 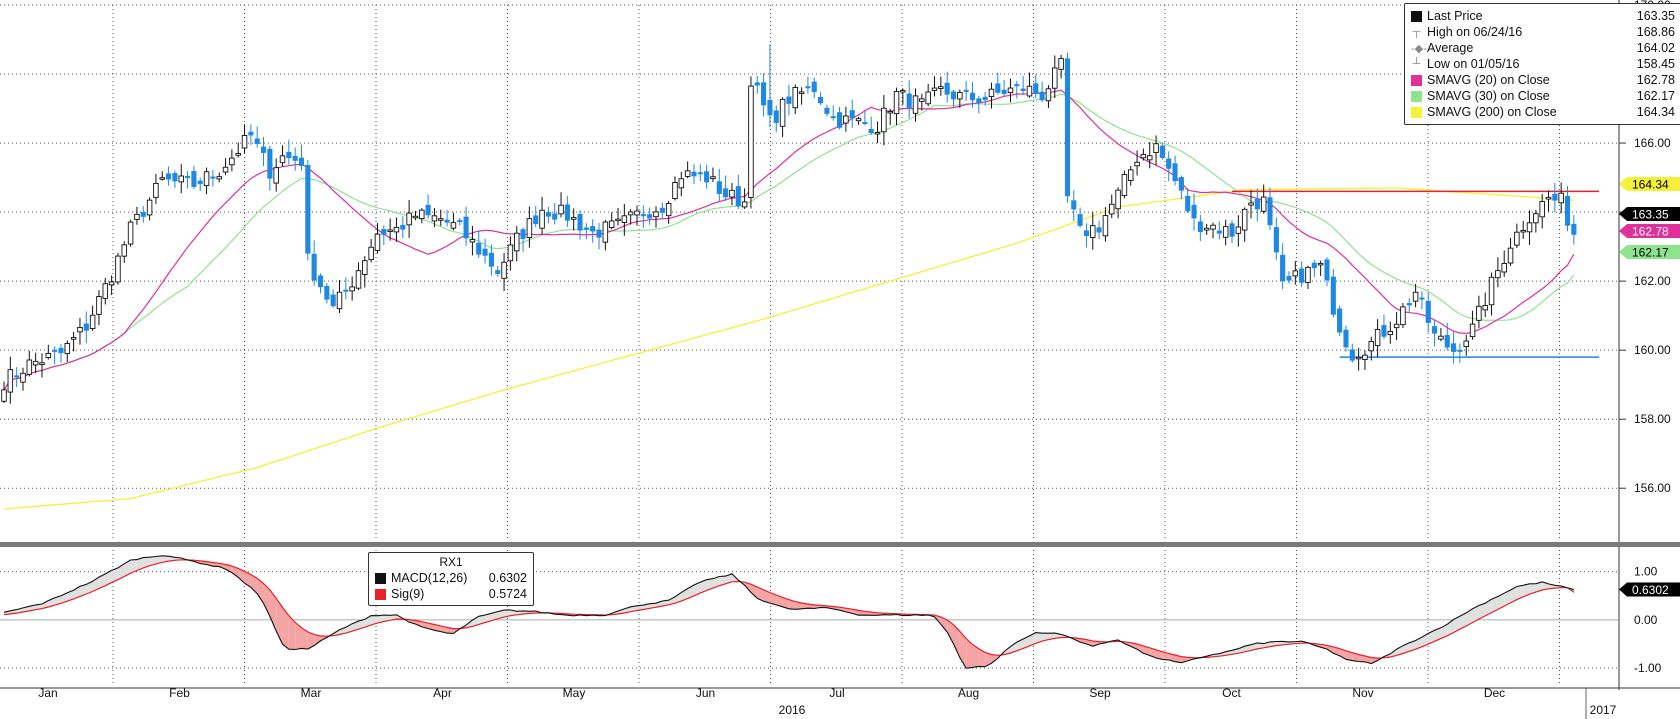 I want to click on high-marker-icon: ┬, so click(x=1416, y=32).